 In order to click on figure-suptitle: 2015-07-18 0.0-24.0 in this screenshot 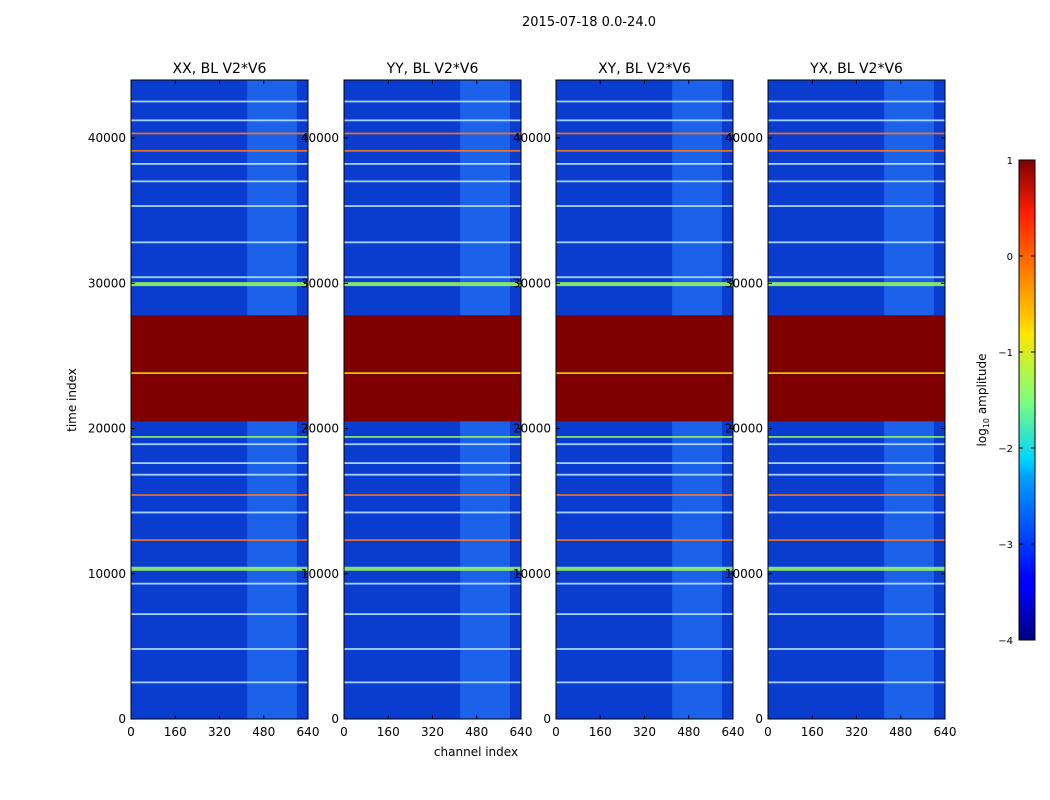, I will do `click(589, 22)`.